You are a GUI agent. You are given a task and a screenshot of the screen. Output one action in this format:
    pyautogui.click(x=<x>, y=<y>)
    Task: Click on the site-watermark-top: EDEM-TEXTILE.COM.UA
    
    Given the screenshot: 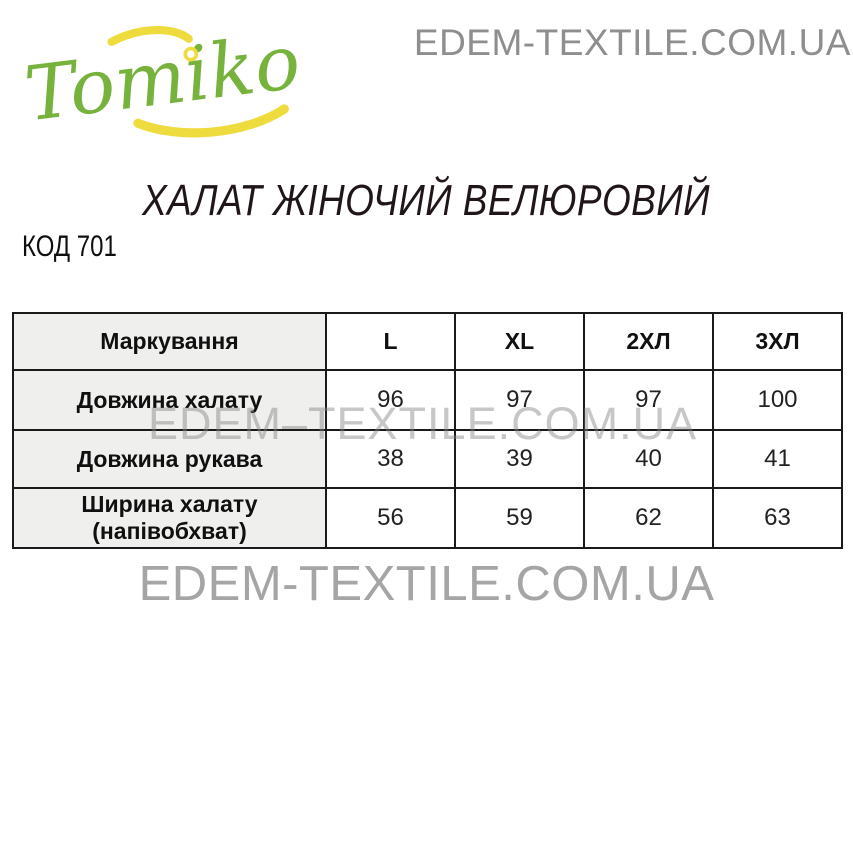 What is the action you would take?
    pyautogui.click(x=632, y=42)
    